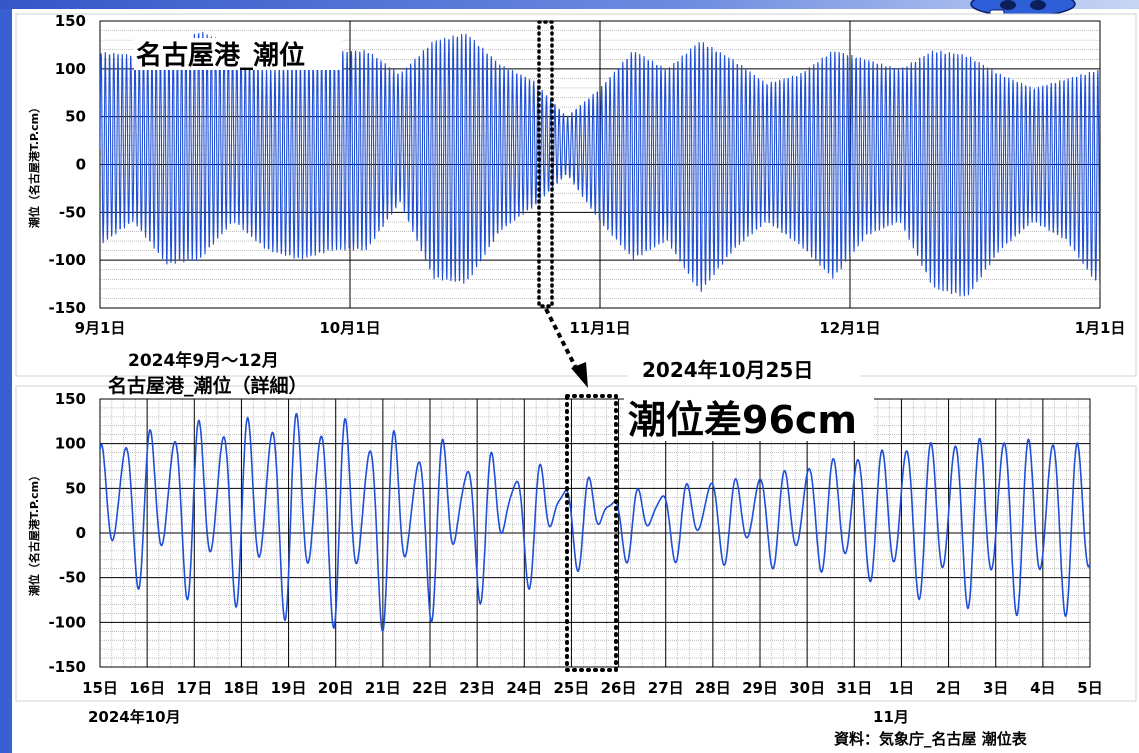 The width and height of the screenshot is (1139, 753). I want to click on period-label: 2024年9月～12月, so click(203, 360).